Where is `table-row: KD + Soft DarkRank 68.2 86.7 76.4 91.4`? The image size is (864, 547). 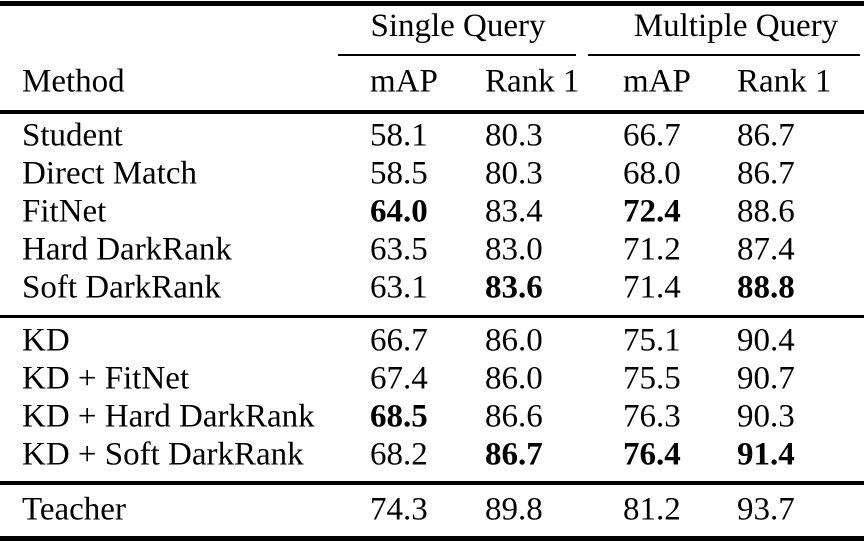
table-row: KD + Soft DarkRank 68.2 86.7 76.4 91.4 is located at coordinates (432, 455).